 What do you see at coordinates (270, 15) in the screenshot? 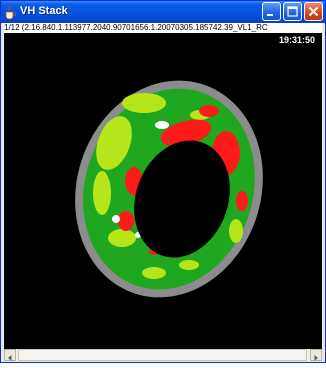
I see `minimize-icon` at bounding box center [270, 15].